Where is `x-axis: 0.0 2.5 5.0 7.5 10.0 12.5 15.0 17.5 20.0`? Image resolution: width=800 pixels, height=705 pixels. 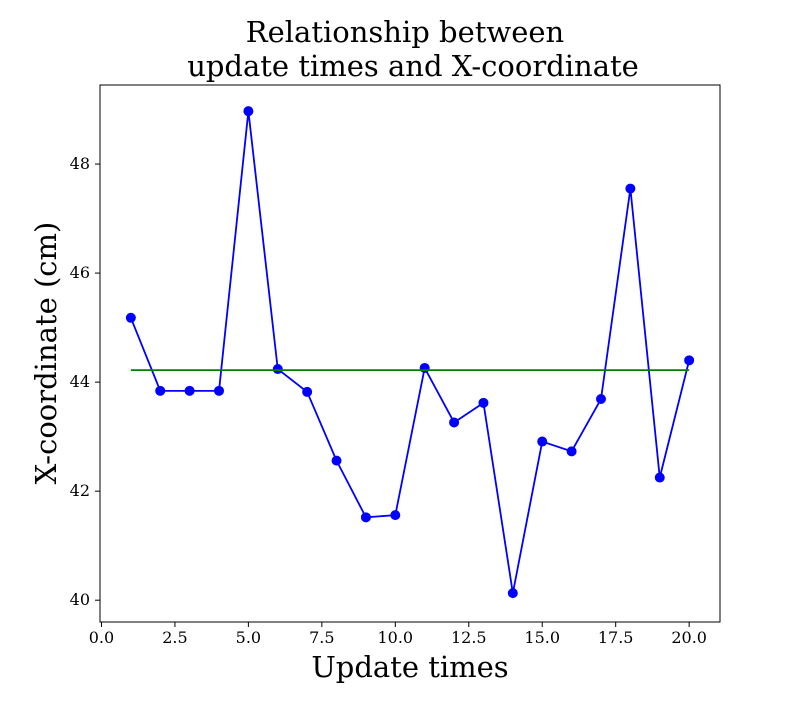
x-axis: 0.0 2.5 5.0 7.5 10.0 12.5 15.0 17.5 20.0 is located at coordinates (398, 634).